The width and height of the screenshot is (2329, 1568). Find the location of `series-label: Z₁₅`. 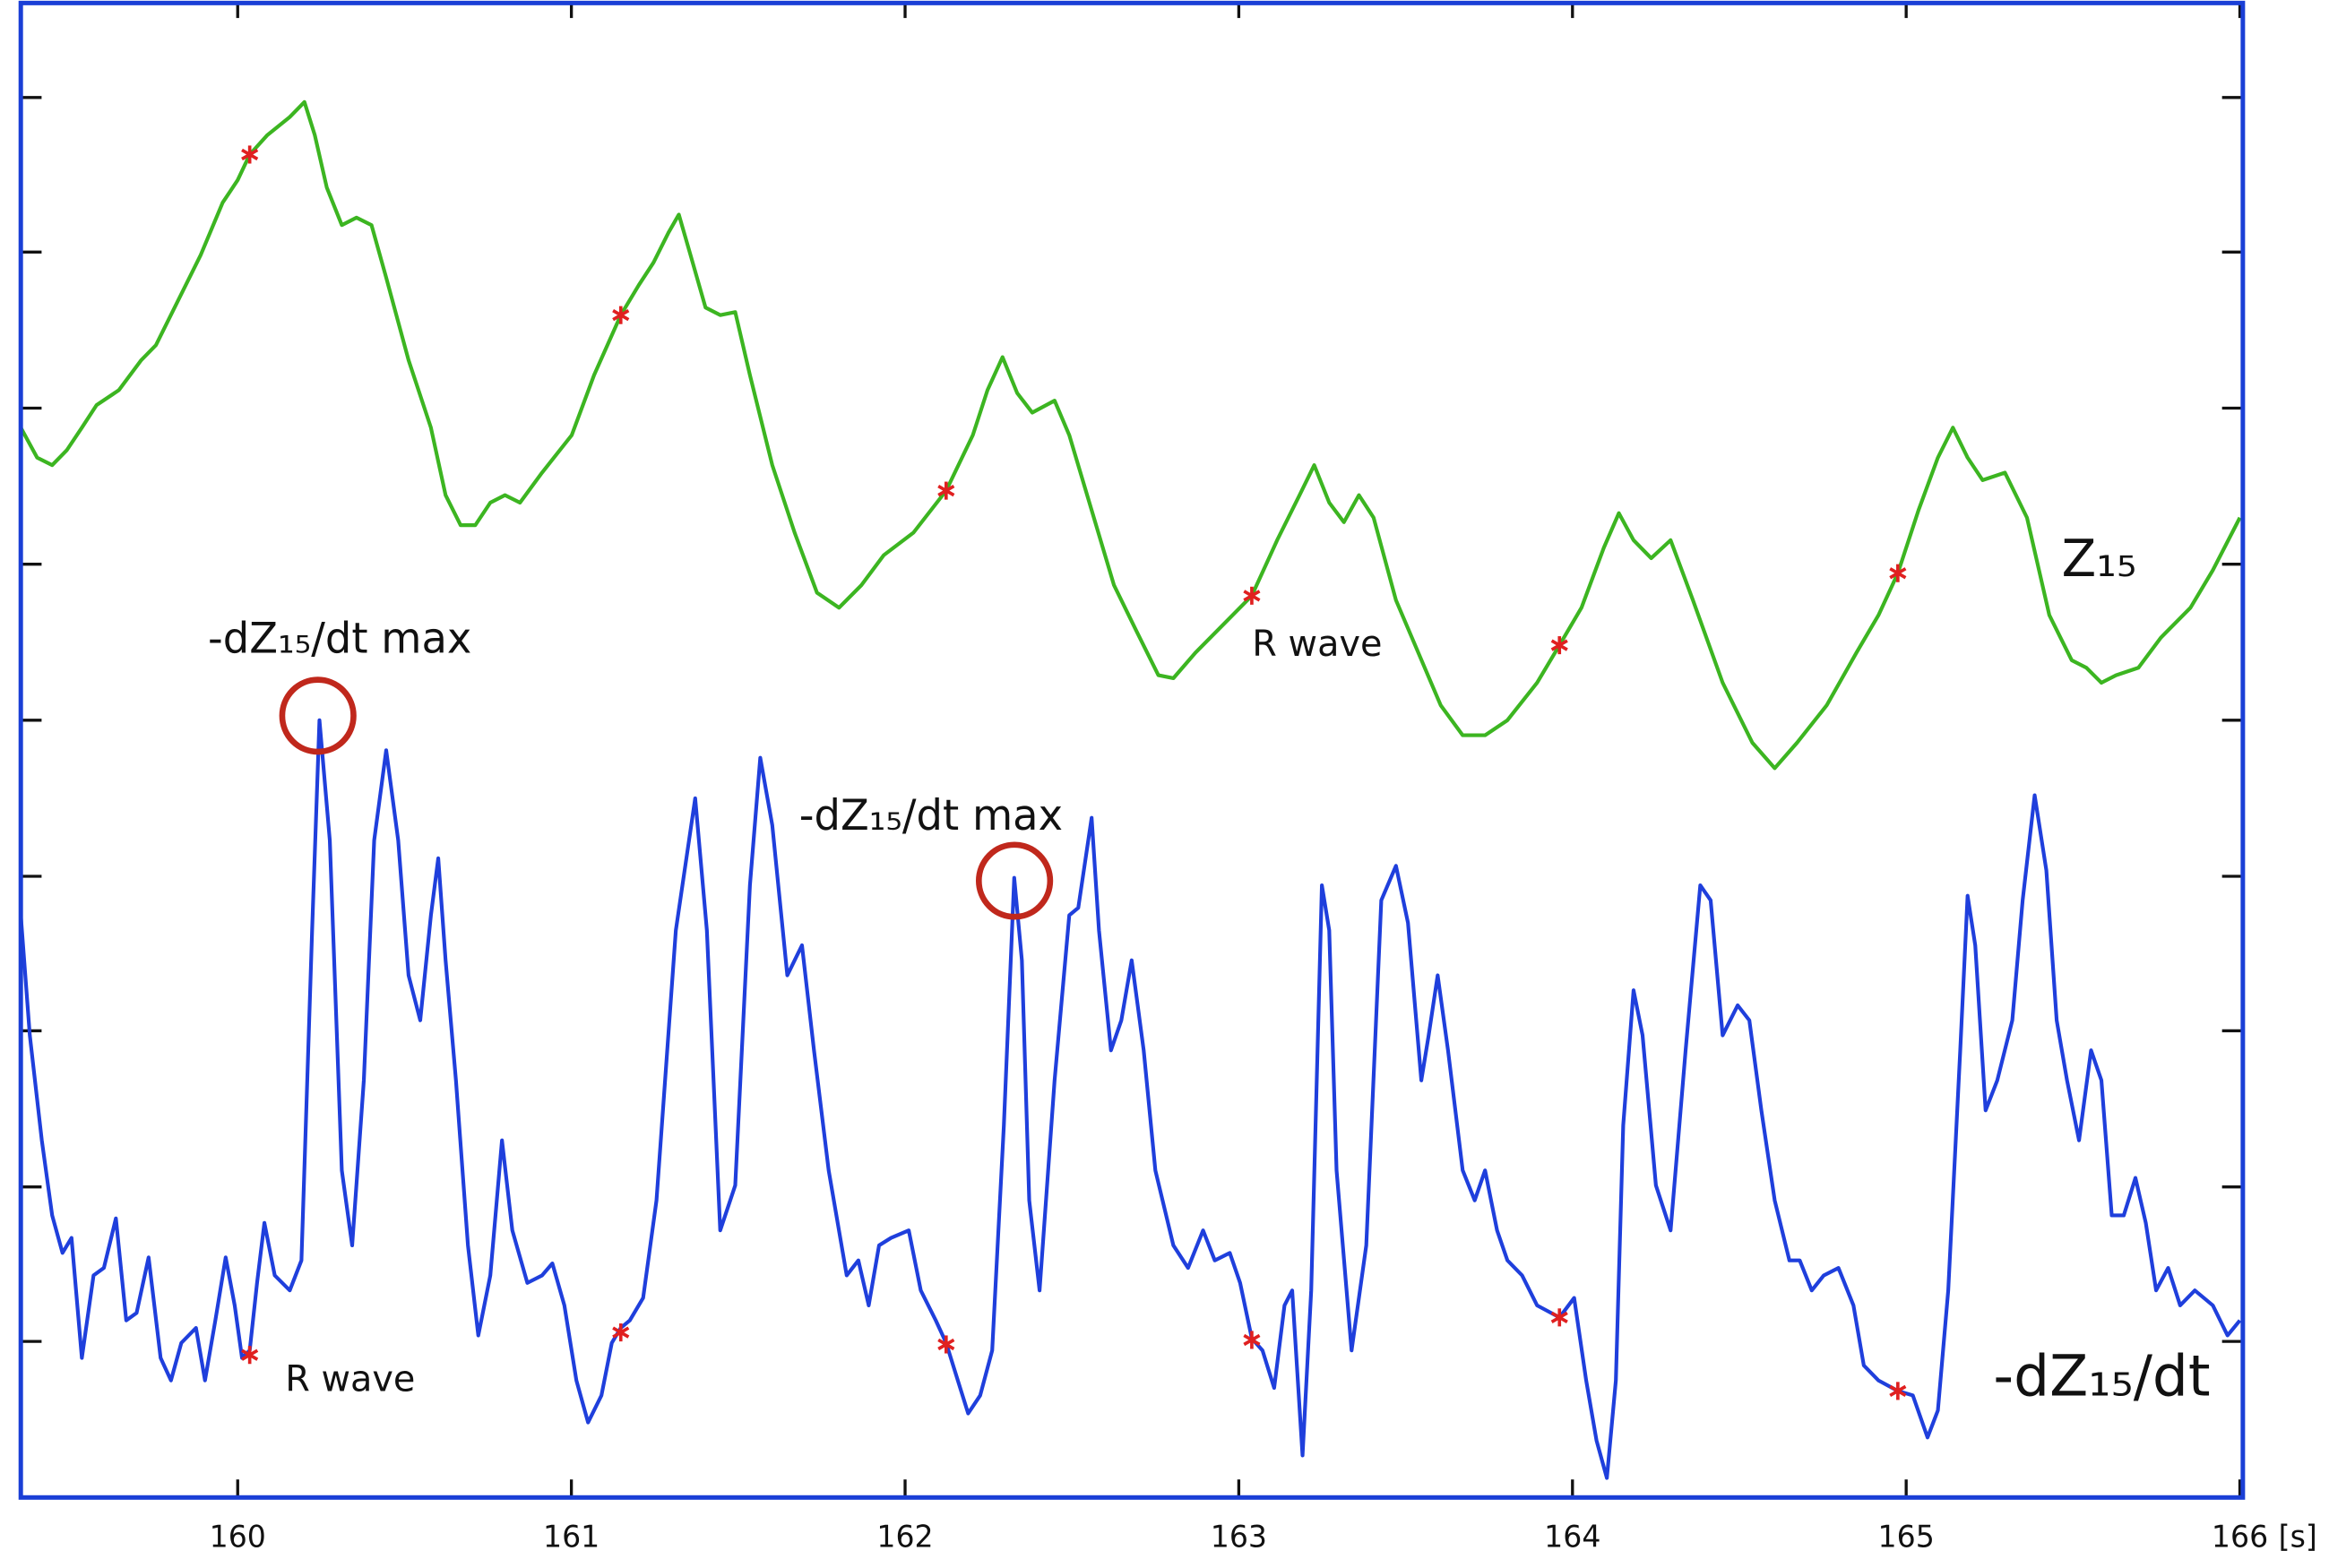

series-label: Z₁₅ is located at coordinates (2099, 559).